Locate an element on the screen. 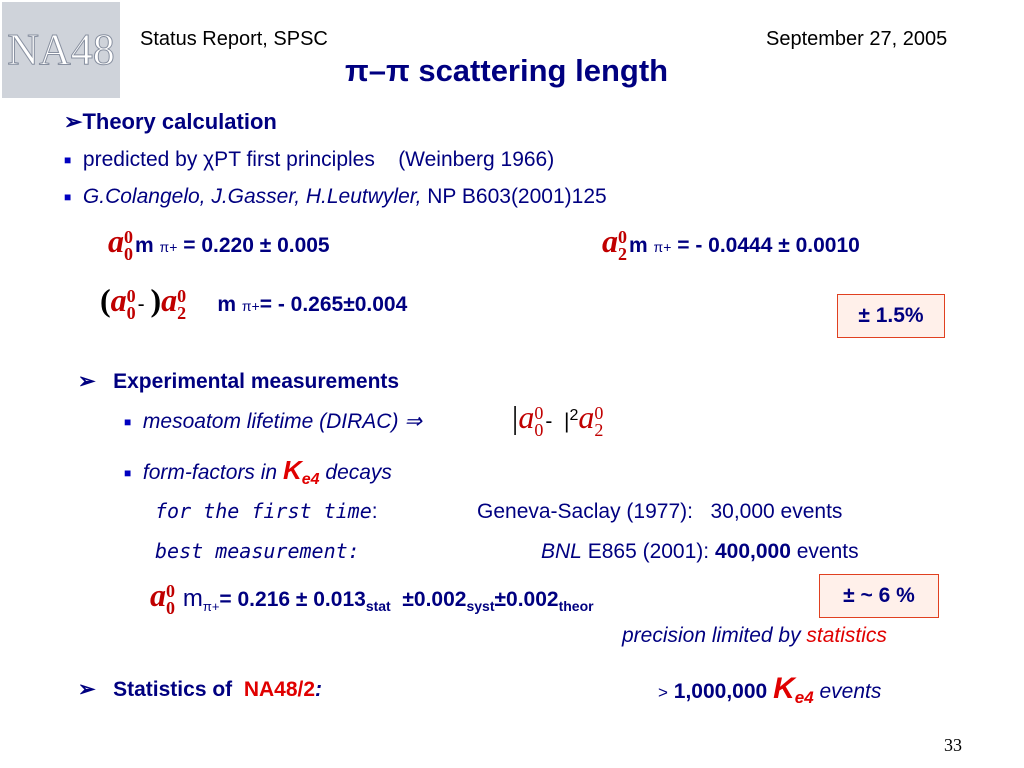  measurement-row: for the first time: is located at coordinates (266, 511).